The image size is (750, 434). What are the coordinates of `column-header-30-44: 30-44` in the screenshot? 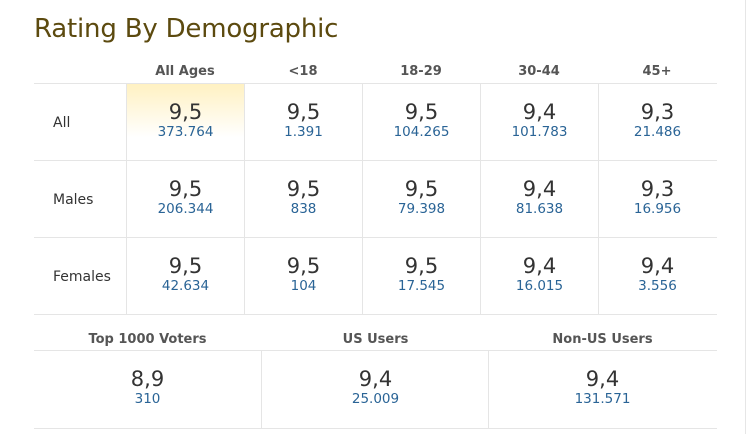 It's located at (539, 71).